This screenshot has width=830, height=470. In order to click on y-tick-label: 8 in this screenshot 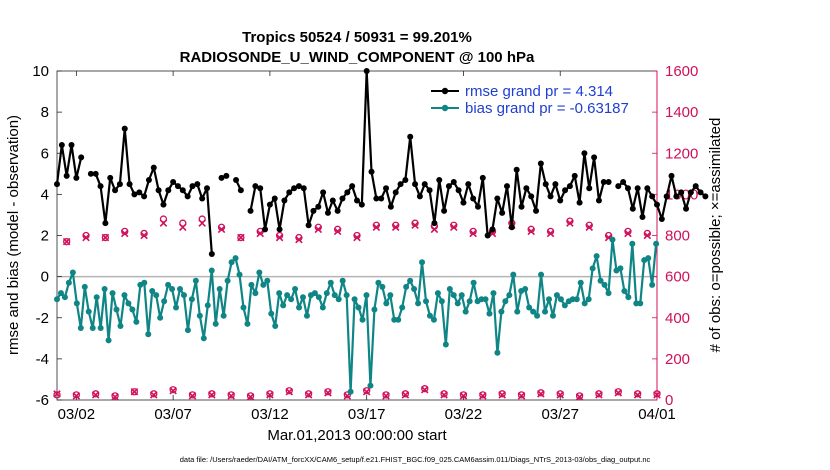, I will do `click(45, 112)`.